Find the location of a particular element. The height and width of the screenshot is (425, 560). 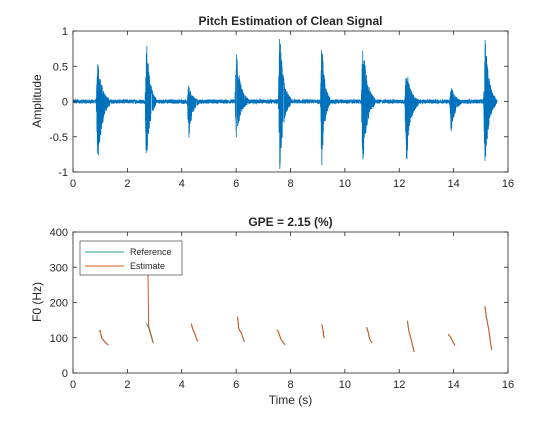

legend: Reference Estimate is located at coordinates (131, 258).